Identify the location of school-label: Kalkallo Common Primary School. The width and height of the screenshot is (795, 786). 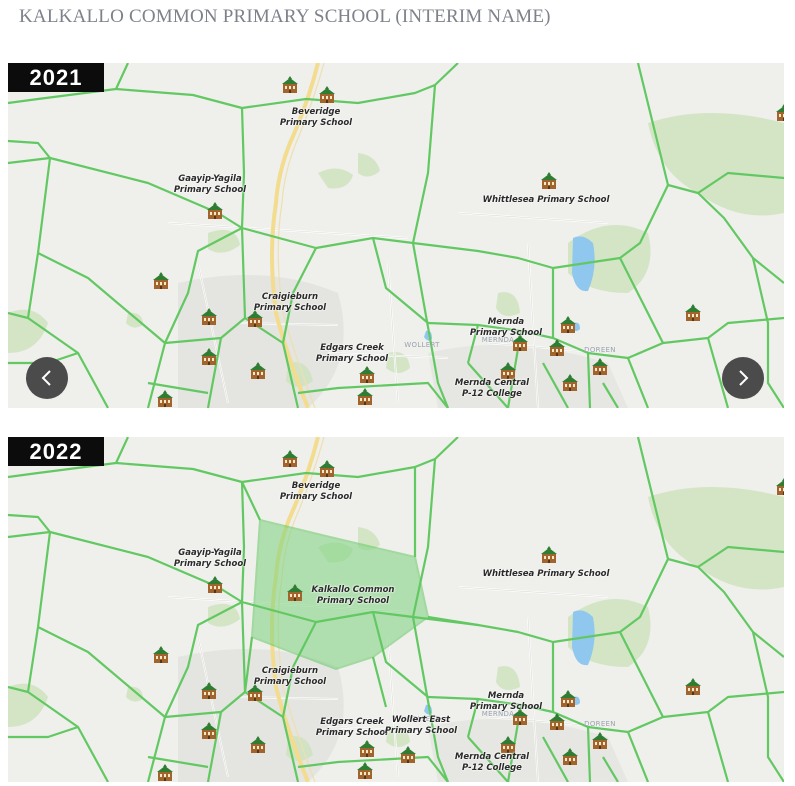
(353, 595).